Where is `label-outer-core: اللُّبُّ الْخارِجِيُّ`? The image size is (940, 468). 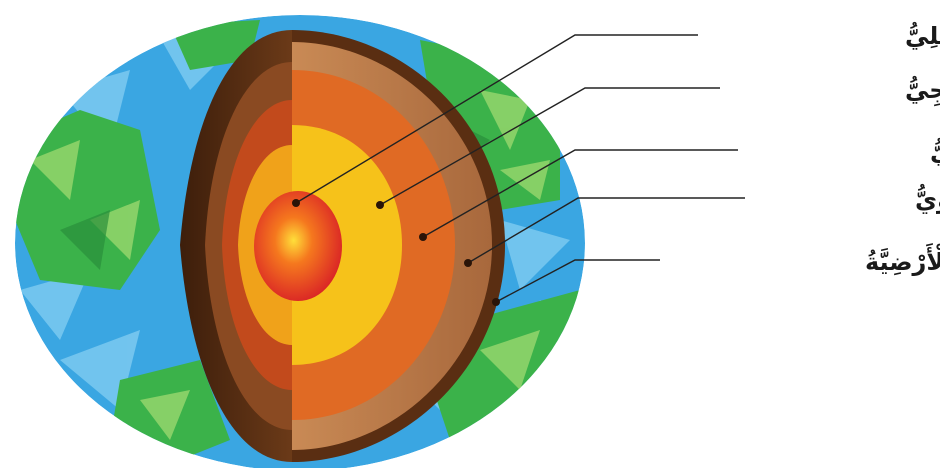
label-outer-core: اللُّبُّ الْخارِجِيُّ is located at coordinates (922, 87).